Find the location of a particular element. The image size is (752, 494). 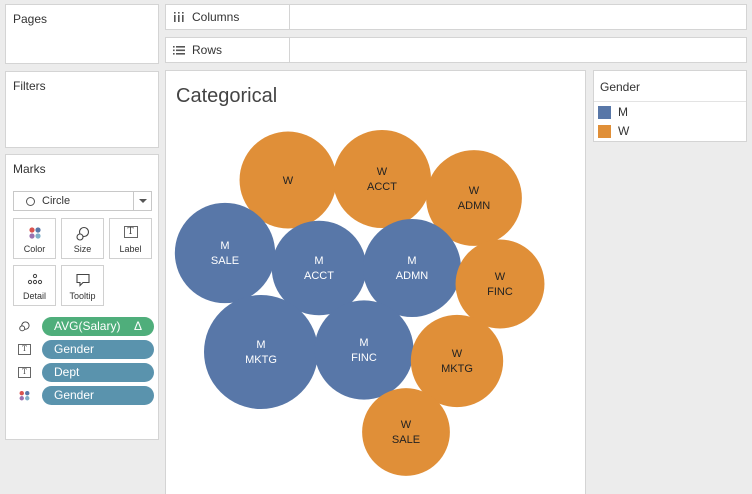

legend-item-w: W is located at coordinates (613, 131).